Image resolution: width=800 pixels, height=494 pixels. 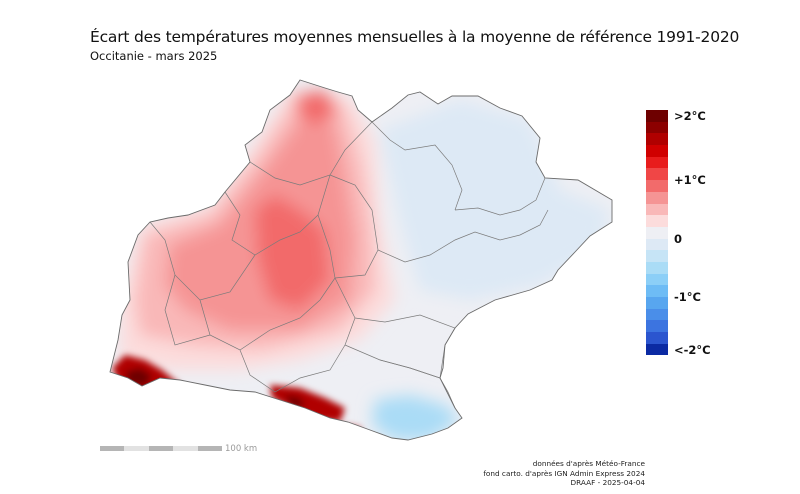 I want to click on extreme-zone-center, so click(x=307, y=403).